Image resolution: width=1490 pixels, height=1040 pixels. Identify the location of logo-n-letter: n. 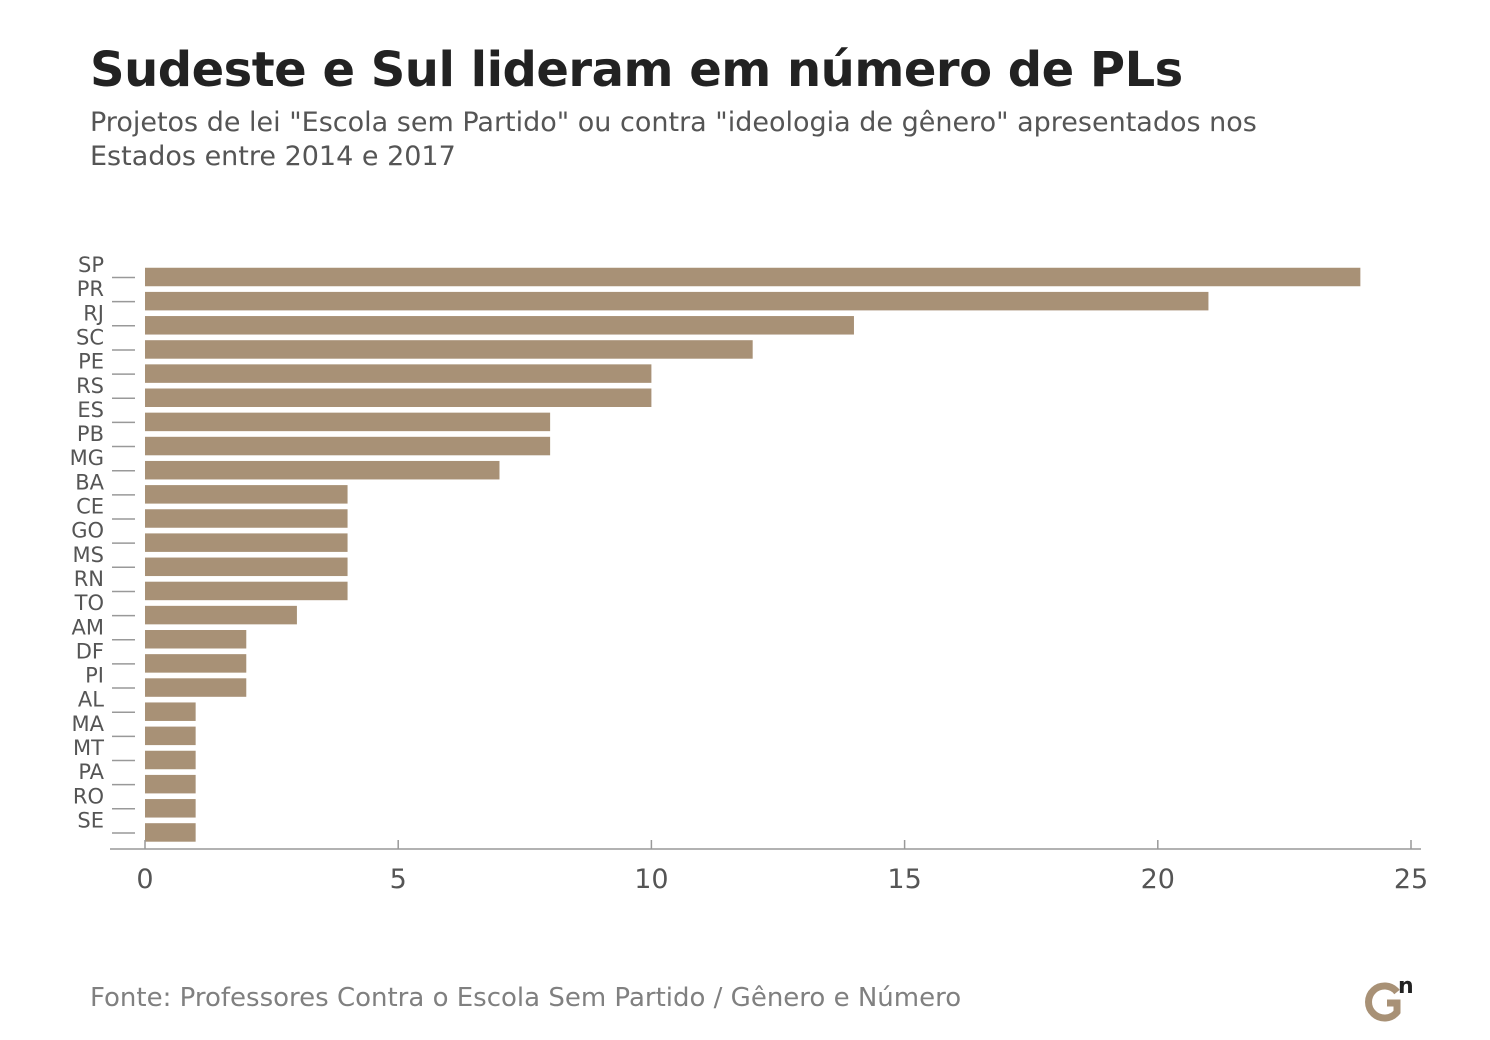
(1406, 986).